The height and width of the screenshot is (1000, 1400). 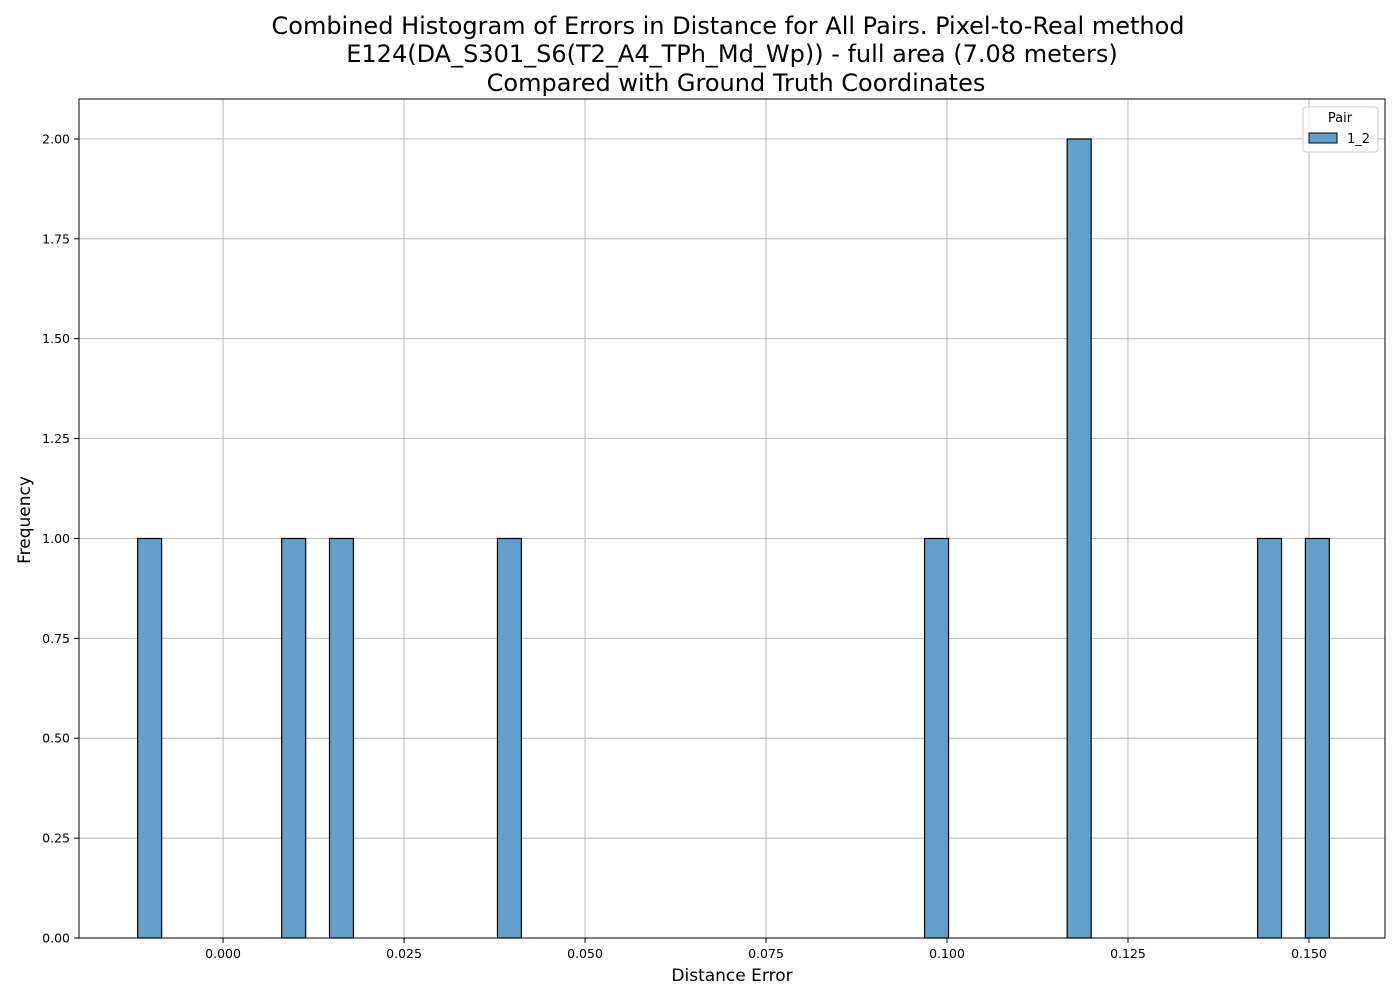 What do you see at coordinates (585, 953) in the screenshot?
I see `x-tick-label: 0.050` at bounding box center [585, 953].